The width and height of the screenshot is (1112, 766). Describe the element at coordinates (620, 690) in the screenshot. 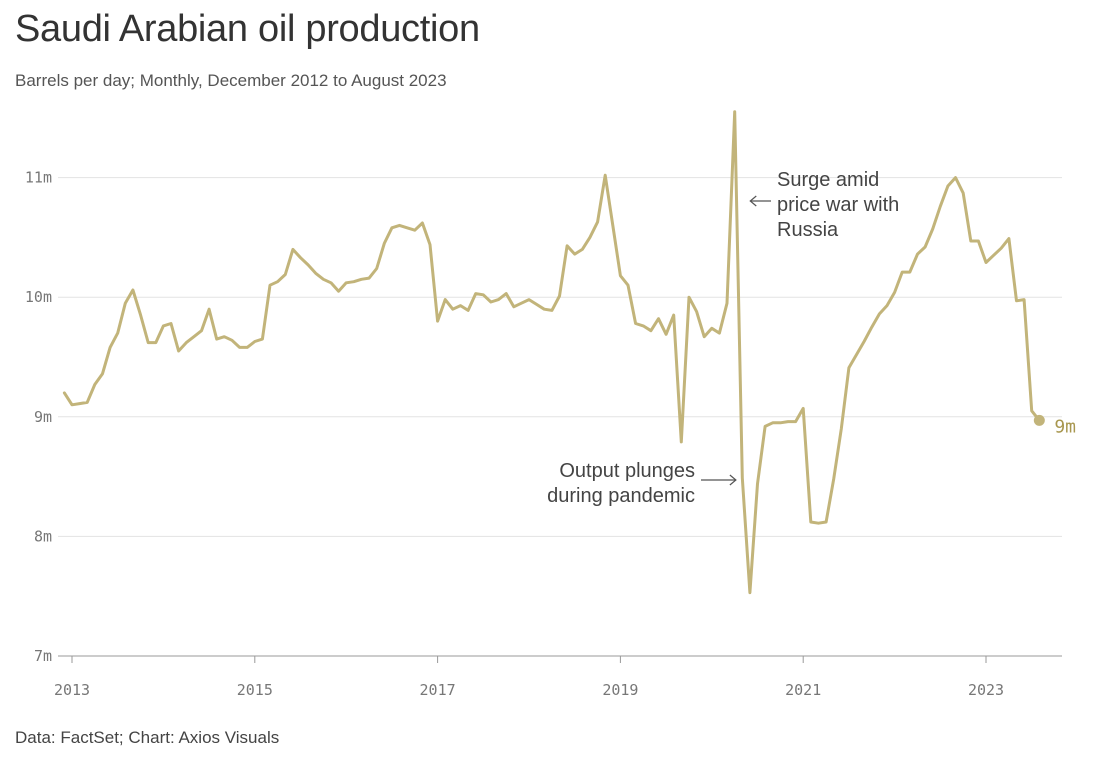

I see `x-tick-label: 2019` at that location.